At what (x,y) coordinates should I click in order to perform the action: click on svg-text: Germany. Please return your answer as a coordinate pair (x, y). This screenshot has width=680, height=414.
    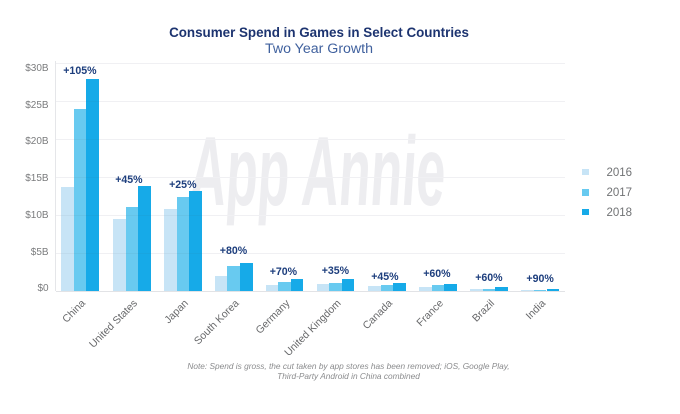
    Looking at the image, I should click on (273, 317).